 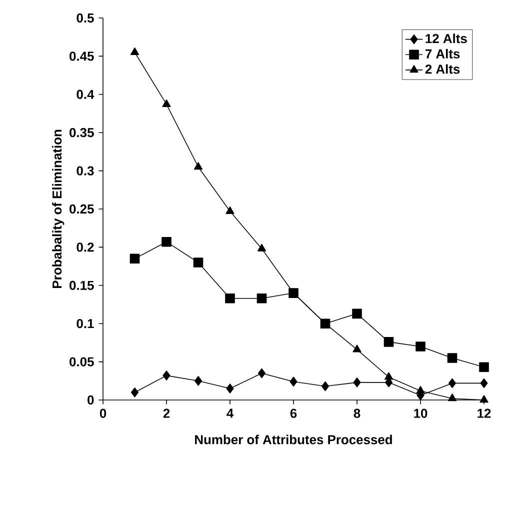 I want to click on y-tick-label: 0, so click(x=91, y=400).